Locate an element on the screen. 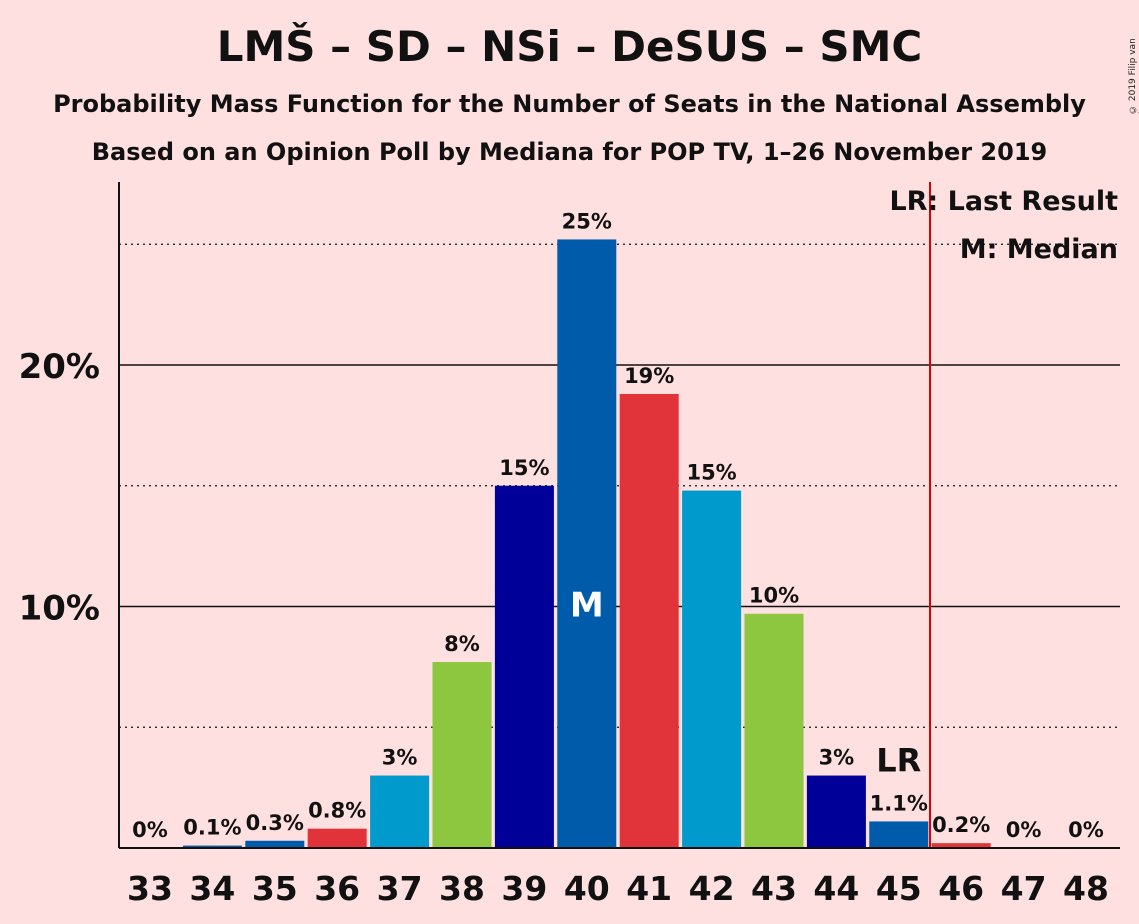  x-tick-label: 40 is located at coordinates (587, 888).